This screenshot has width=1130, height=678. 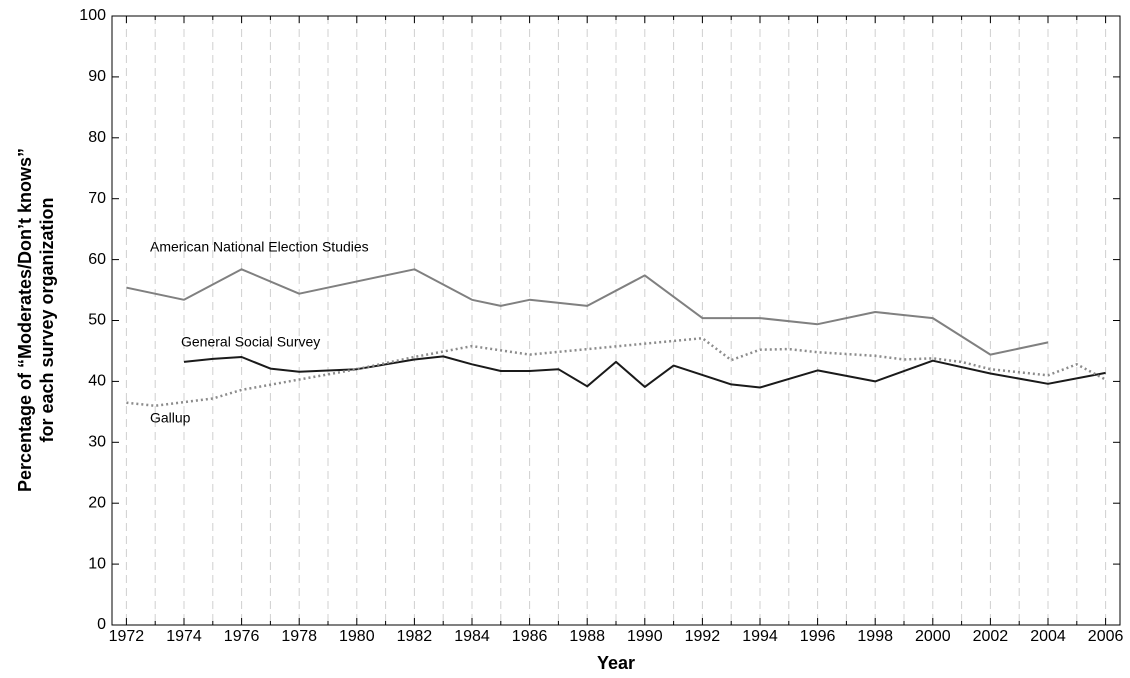 I want to click on y-tick-label: 50, so click(x=97, y=320).